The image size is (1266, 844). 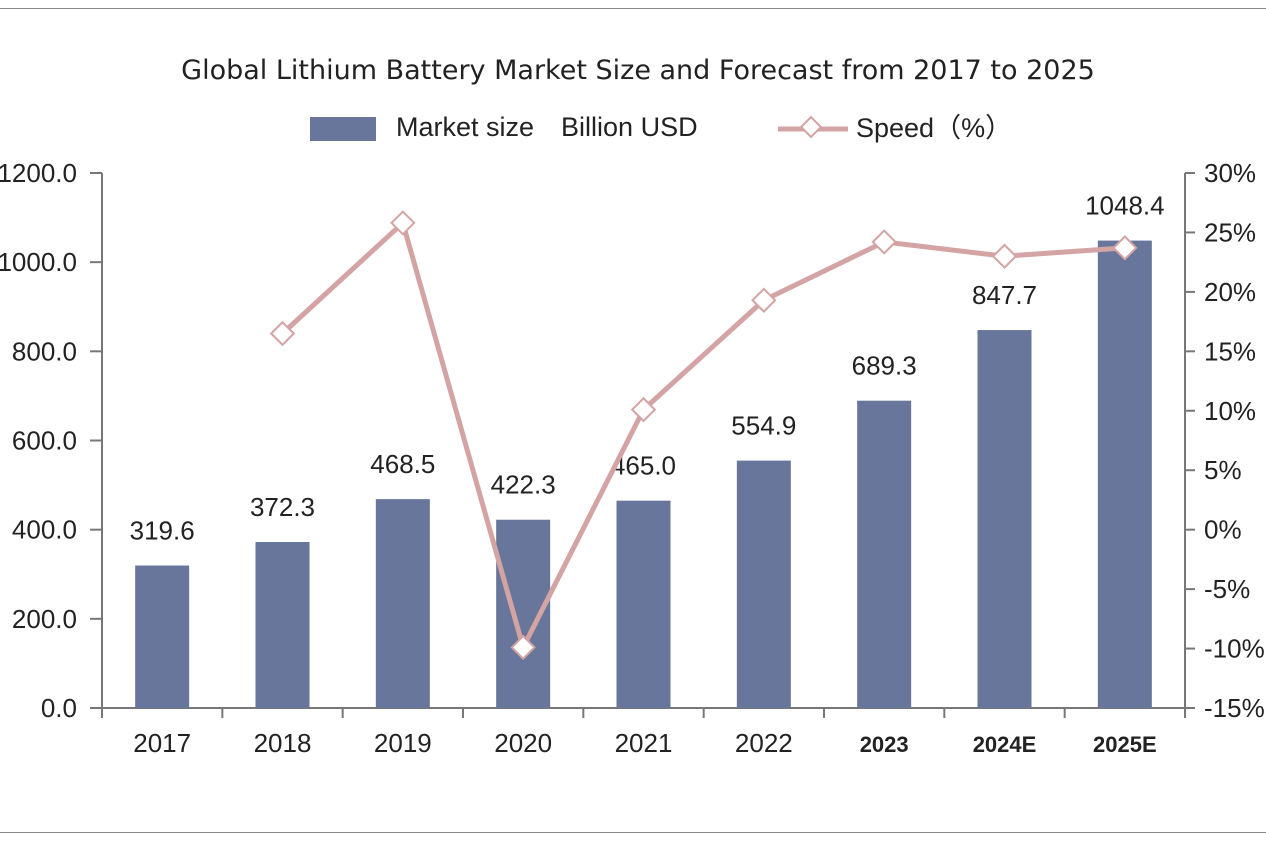 I want to click on x-axis-tick-label: 2024E, so click(x=1005, y=744).